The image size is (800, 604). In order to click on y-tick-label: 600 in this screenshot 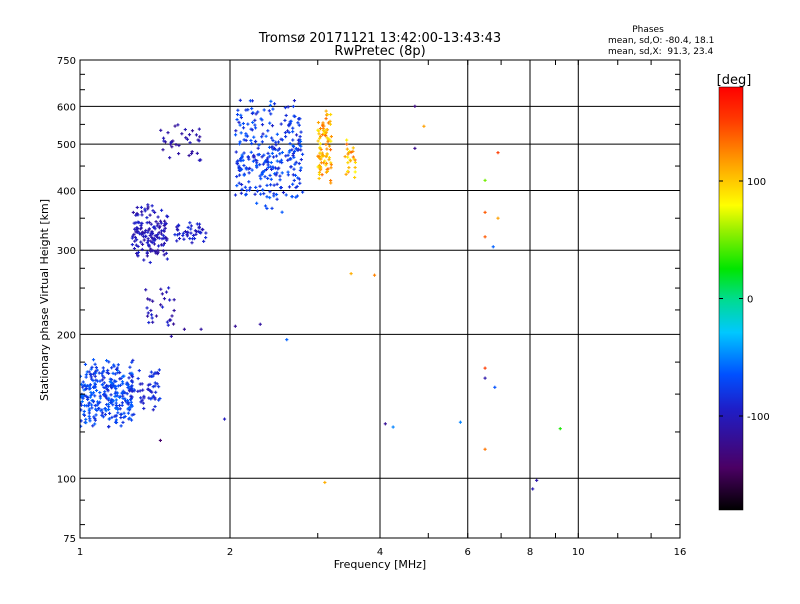, I will do `click(66, 107)`.